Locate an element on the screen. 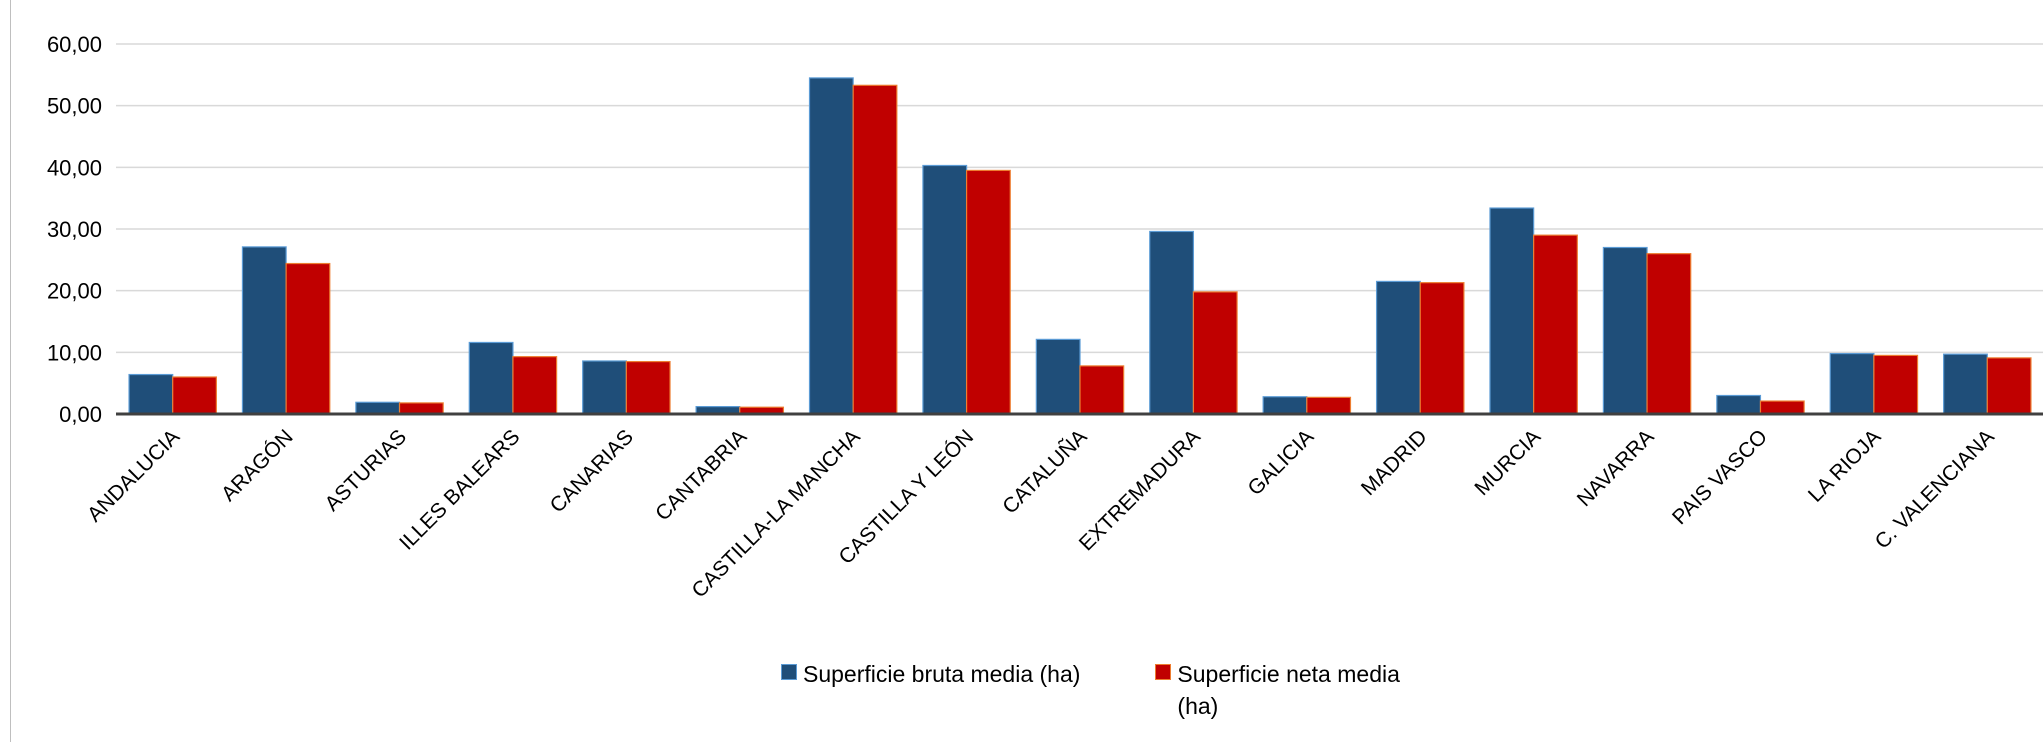  x-tick-label: LA RIOJA is located at coordinates (1844, 465).